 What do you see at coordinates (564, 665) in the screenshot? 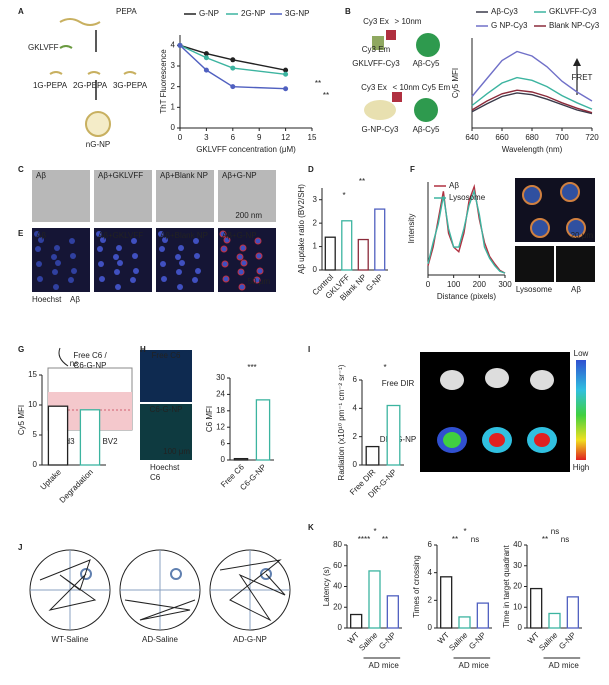
I see `group-label: AD mice` at bounding box center [564, 665].